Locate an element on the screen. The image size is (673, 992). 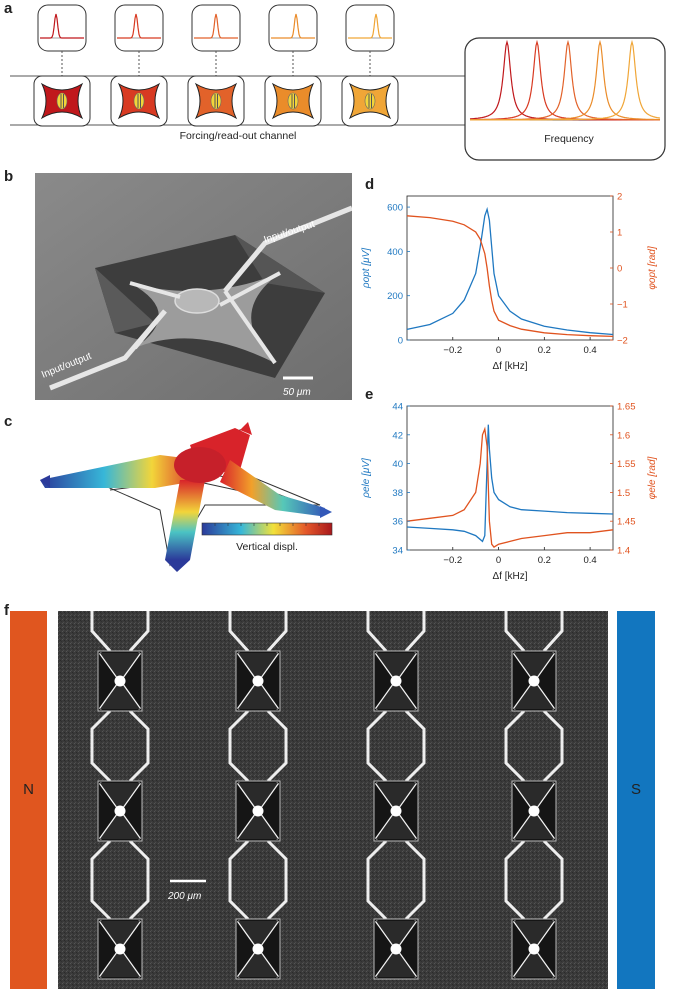
left-tick-label: 38 is located at coordinates (397, 493).